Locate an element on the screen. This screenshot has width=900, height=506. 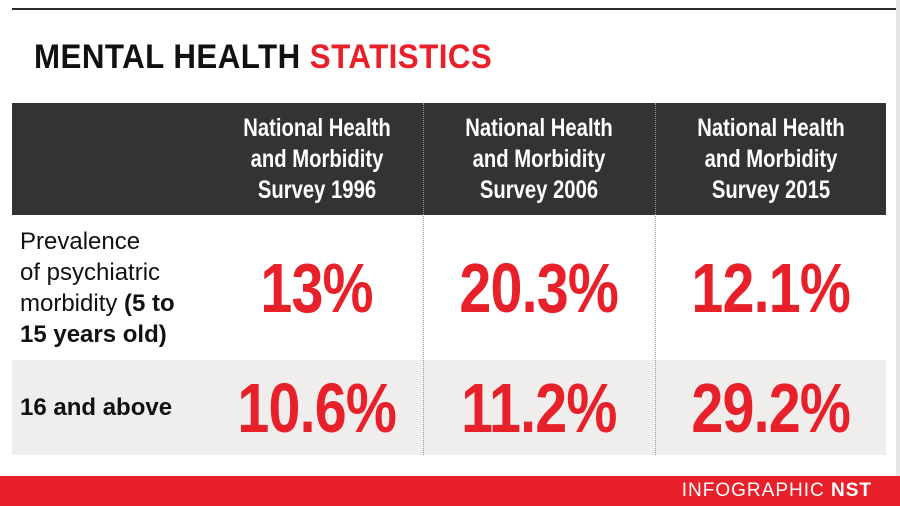
value-cell: 11.2% is located at coordinates (539, 407).